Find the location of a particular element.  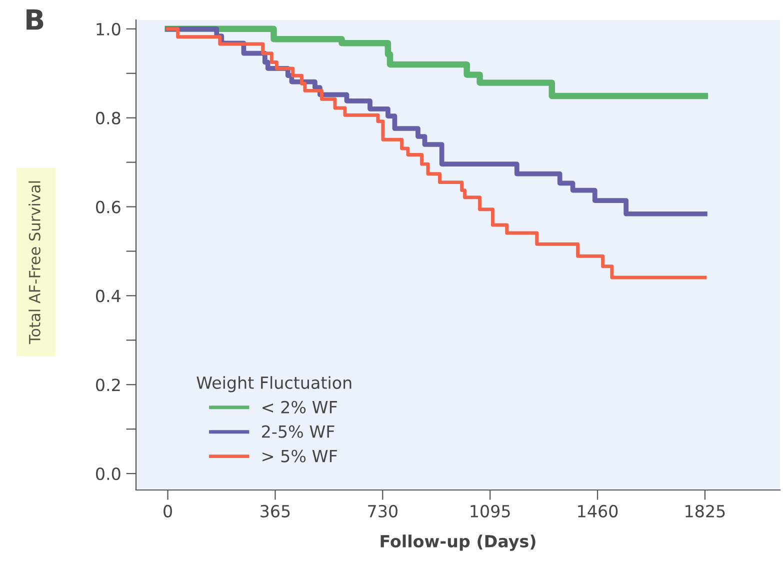

legend-label: 2-5% WF is located at coordinates (298, 431).